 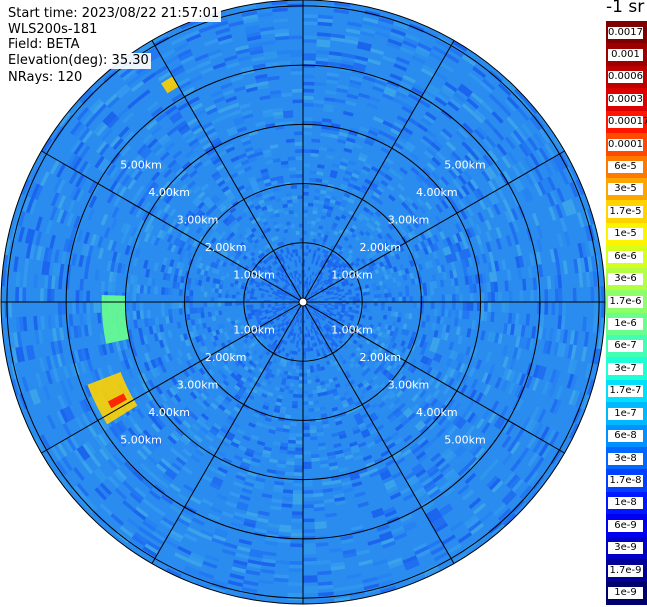 What do you see at coordinates (626, 77) in the screenshot?
I see `colorbar-cell: 0.0006` at bounding box center [626, 77].